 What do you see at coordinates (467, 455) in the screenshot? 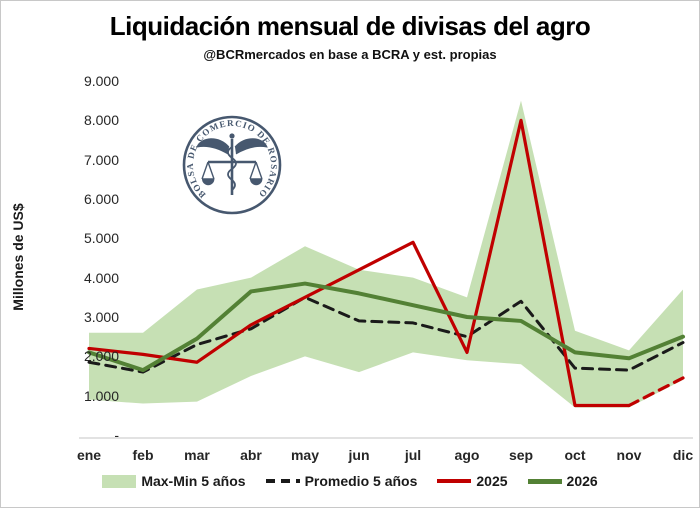
I see `x-axis-label-ago: ago` at bounding box center [467, 455].